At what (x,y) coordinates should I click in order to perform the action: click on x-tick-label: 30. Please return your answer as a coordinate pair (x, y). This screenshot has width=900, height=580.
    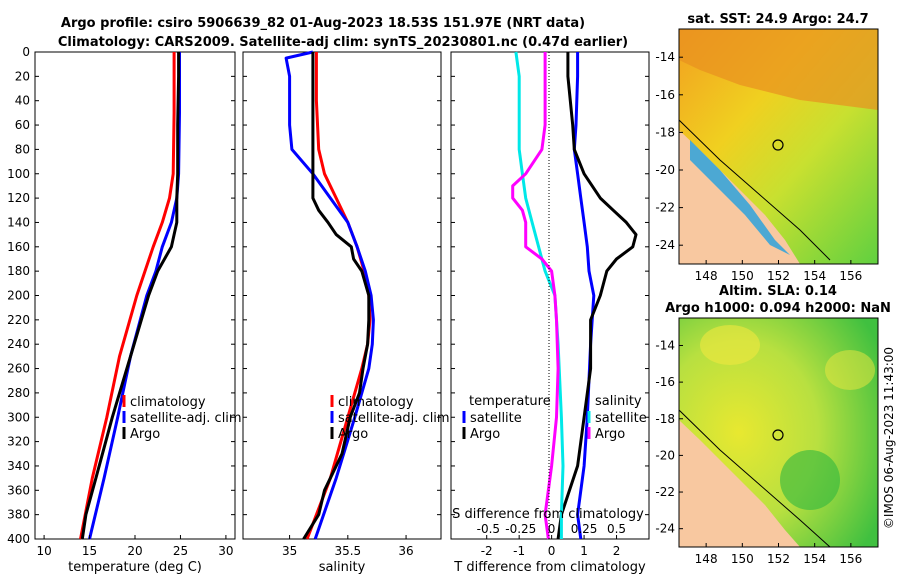
    Looking at the image, I should click on (225, 551).